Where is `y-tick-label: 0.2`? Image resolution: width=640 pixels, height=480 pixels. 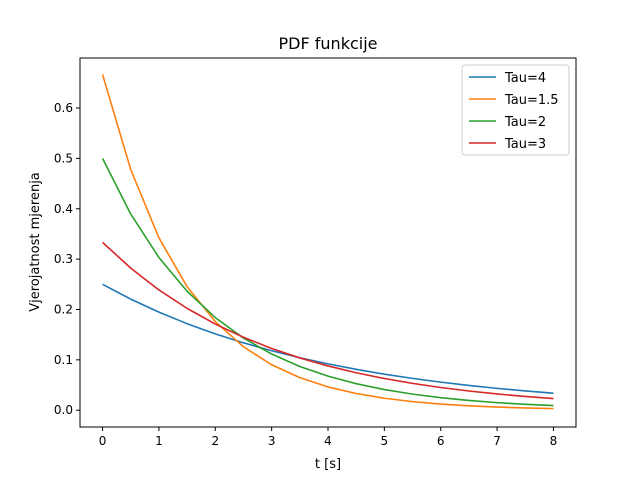
y-tick-label: 0.2 is located at coordinates (63, 309).